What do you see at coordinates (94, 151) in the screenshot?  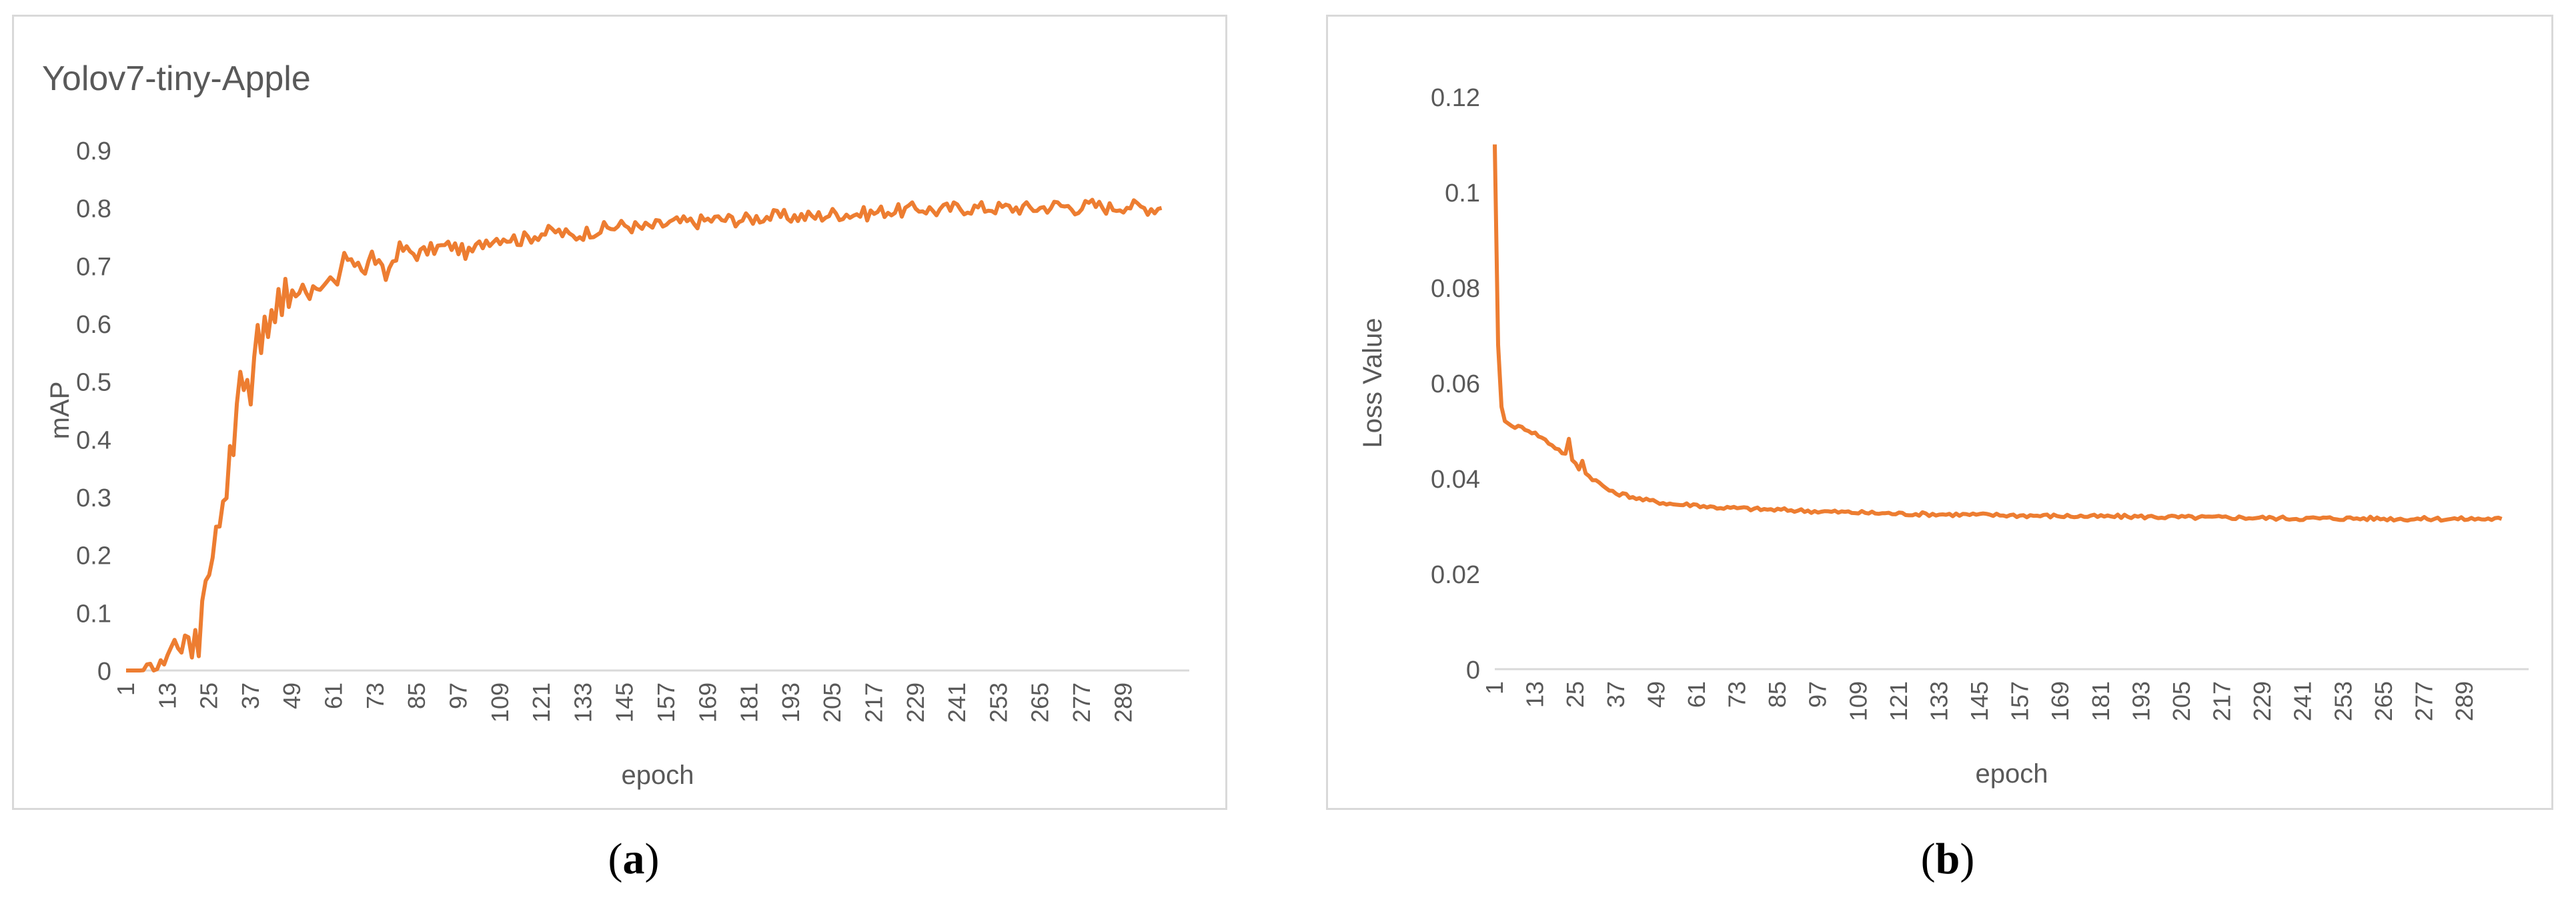 I see `y-tick-label: 0.9` at bounding box center [94, 151].